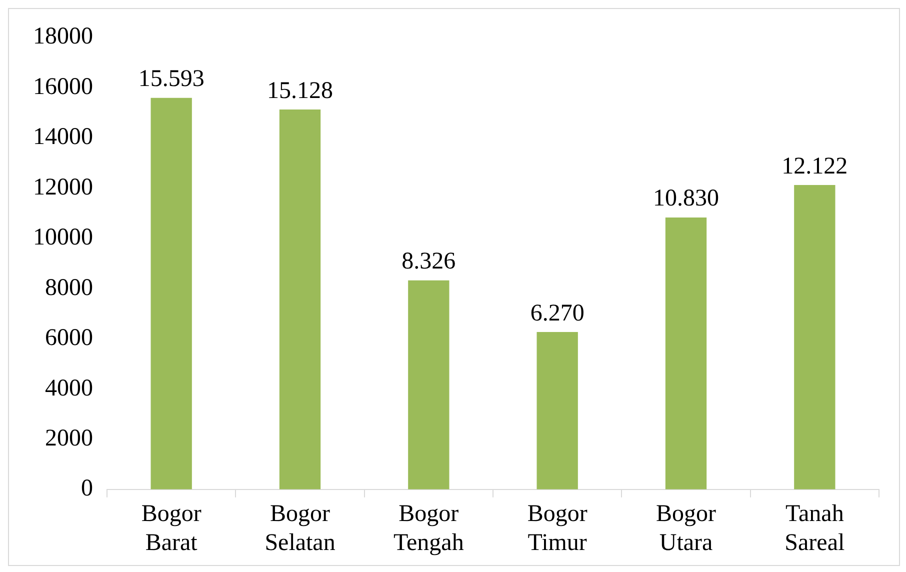  I want to click on y-tick-label: 4000, so click(69, 388).